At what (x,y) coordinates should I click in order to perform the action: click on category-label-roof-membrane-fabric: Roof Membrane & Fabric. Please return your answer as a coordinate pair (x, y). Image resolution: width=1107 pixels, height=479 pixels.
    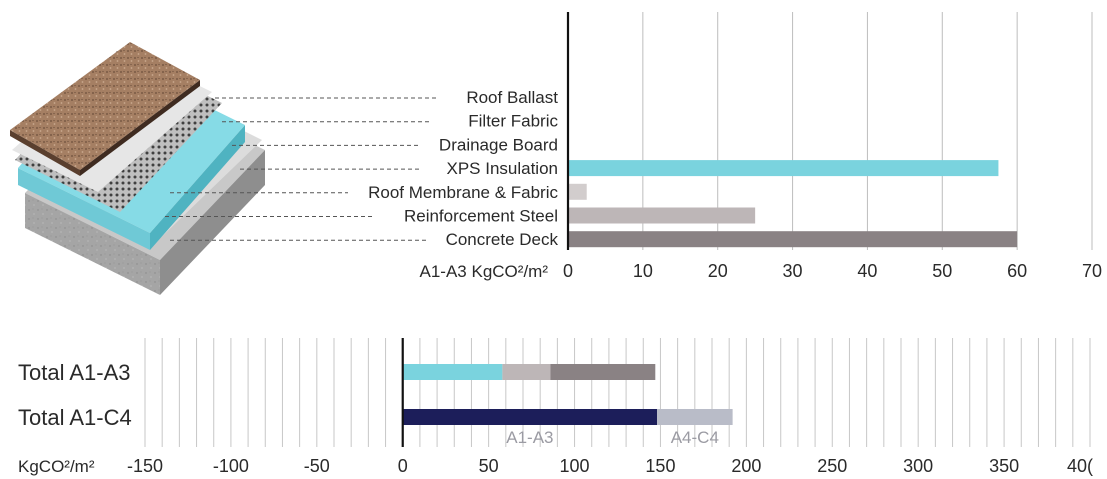
    Looking at the image, I should click on (463, 192).